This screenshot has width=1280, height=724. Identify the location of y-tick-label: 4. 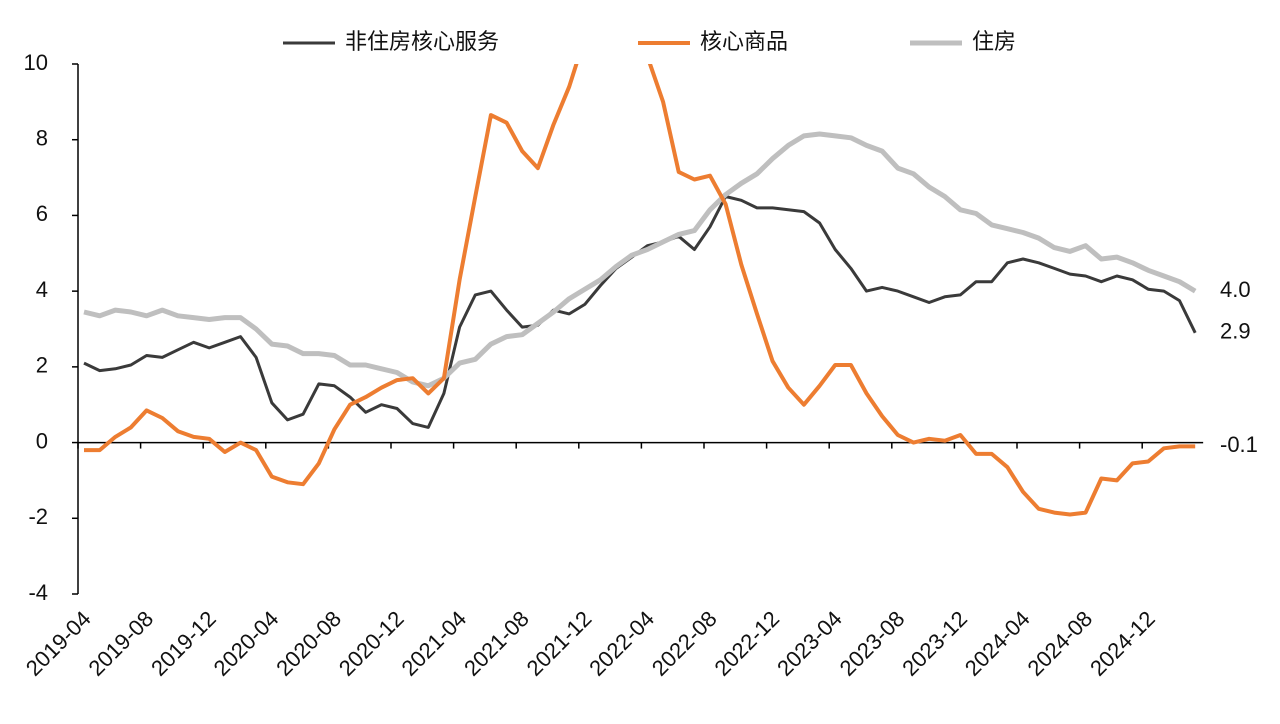
(42, 289).